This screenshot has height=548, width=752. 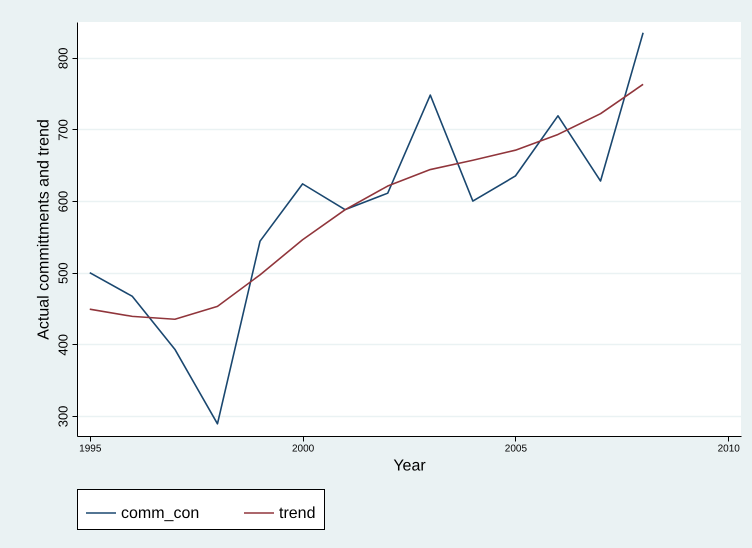 I want to click on y-tick-label: 500, so click(x=63, y=273).